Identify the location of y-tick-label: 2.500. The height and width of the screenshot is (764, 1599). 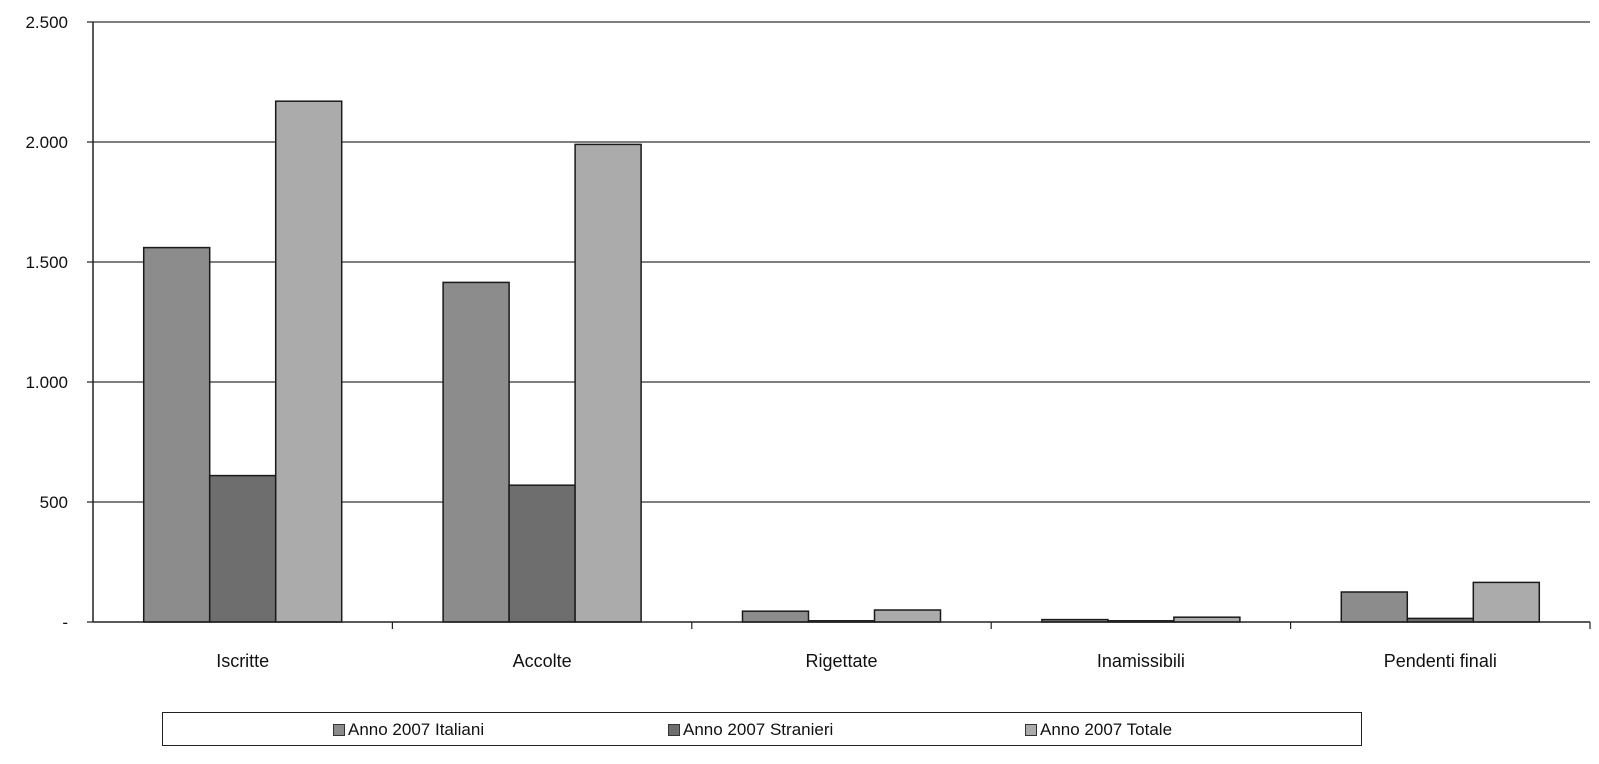
(46, 22).